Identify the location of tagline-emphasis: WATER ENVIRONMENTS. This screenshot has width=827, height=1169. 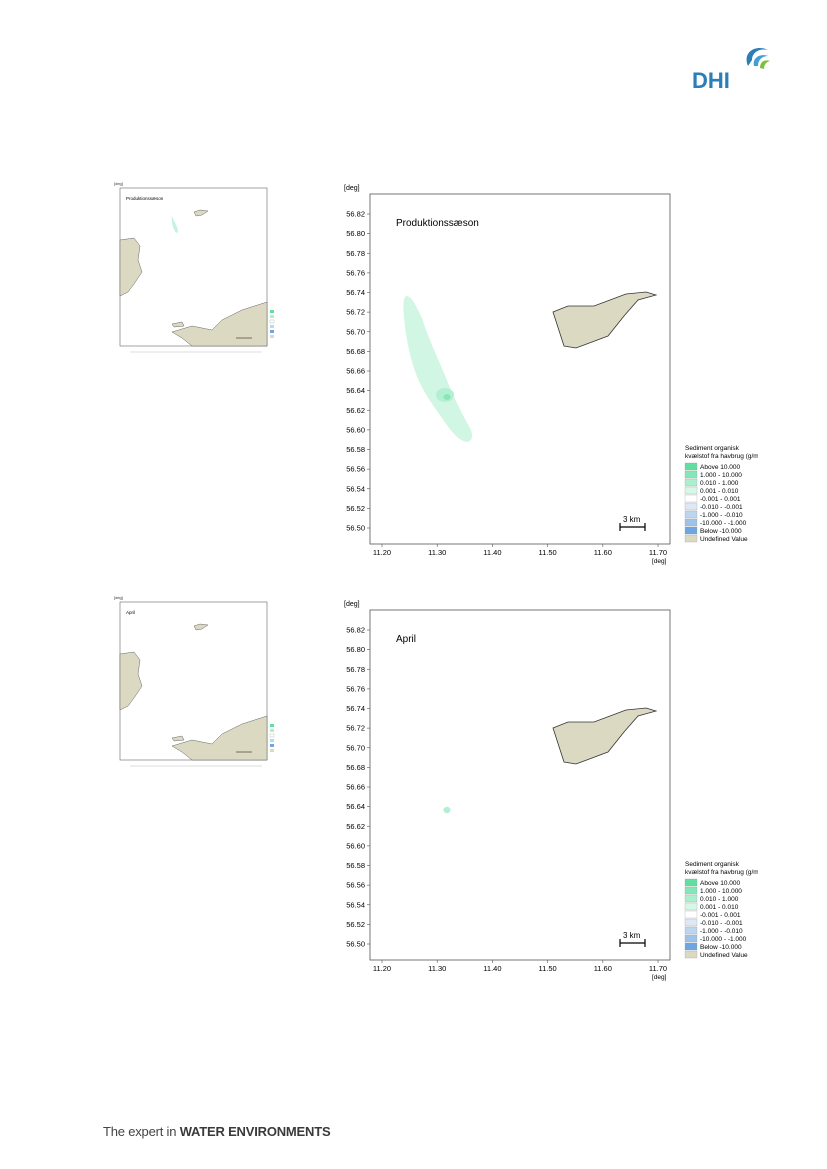
(255, 1131).